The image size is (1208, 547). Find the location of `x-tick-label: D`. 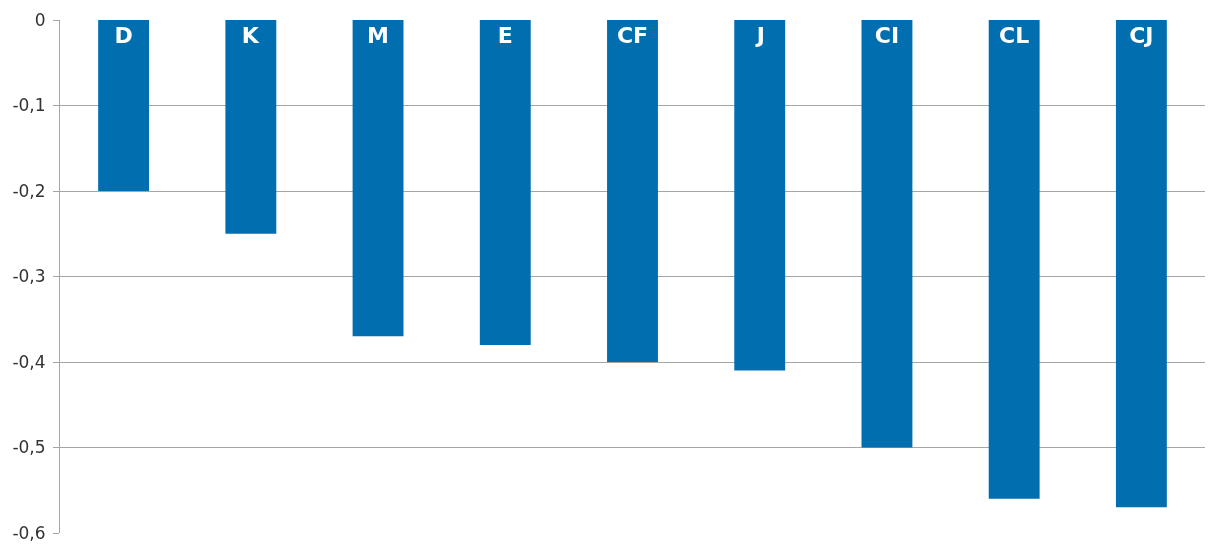

x-tick-label: D is located at coordinates (123, 35).